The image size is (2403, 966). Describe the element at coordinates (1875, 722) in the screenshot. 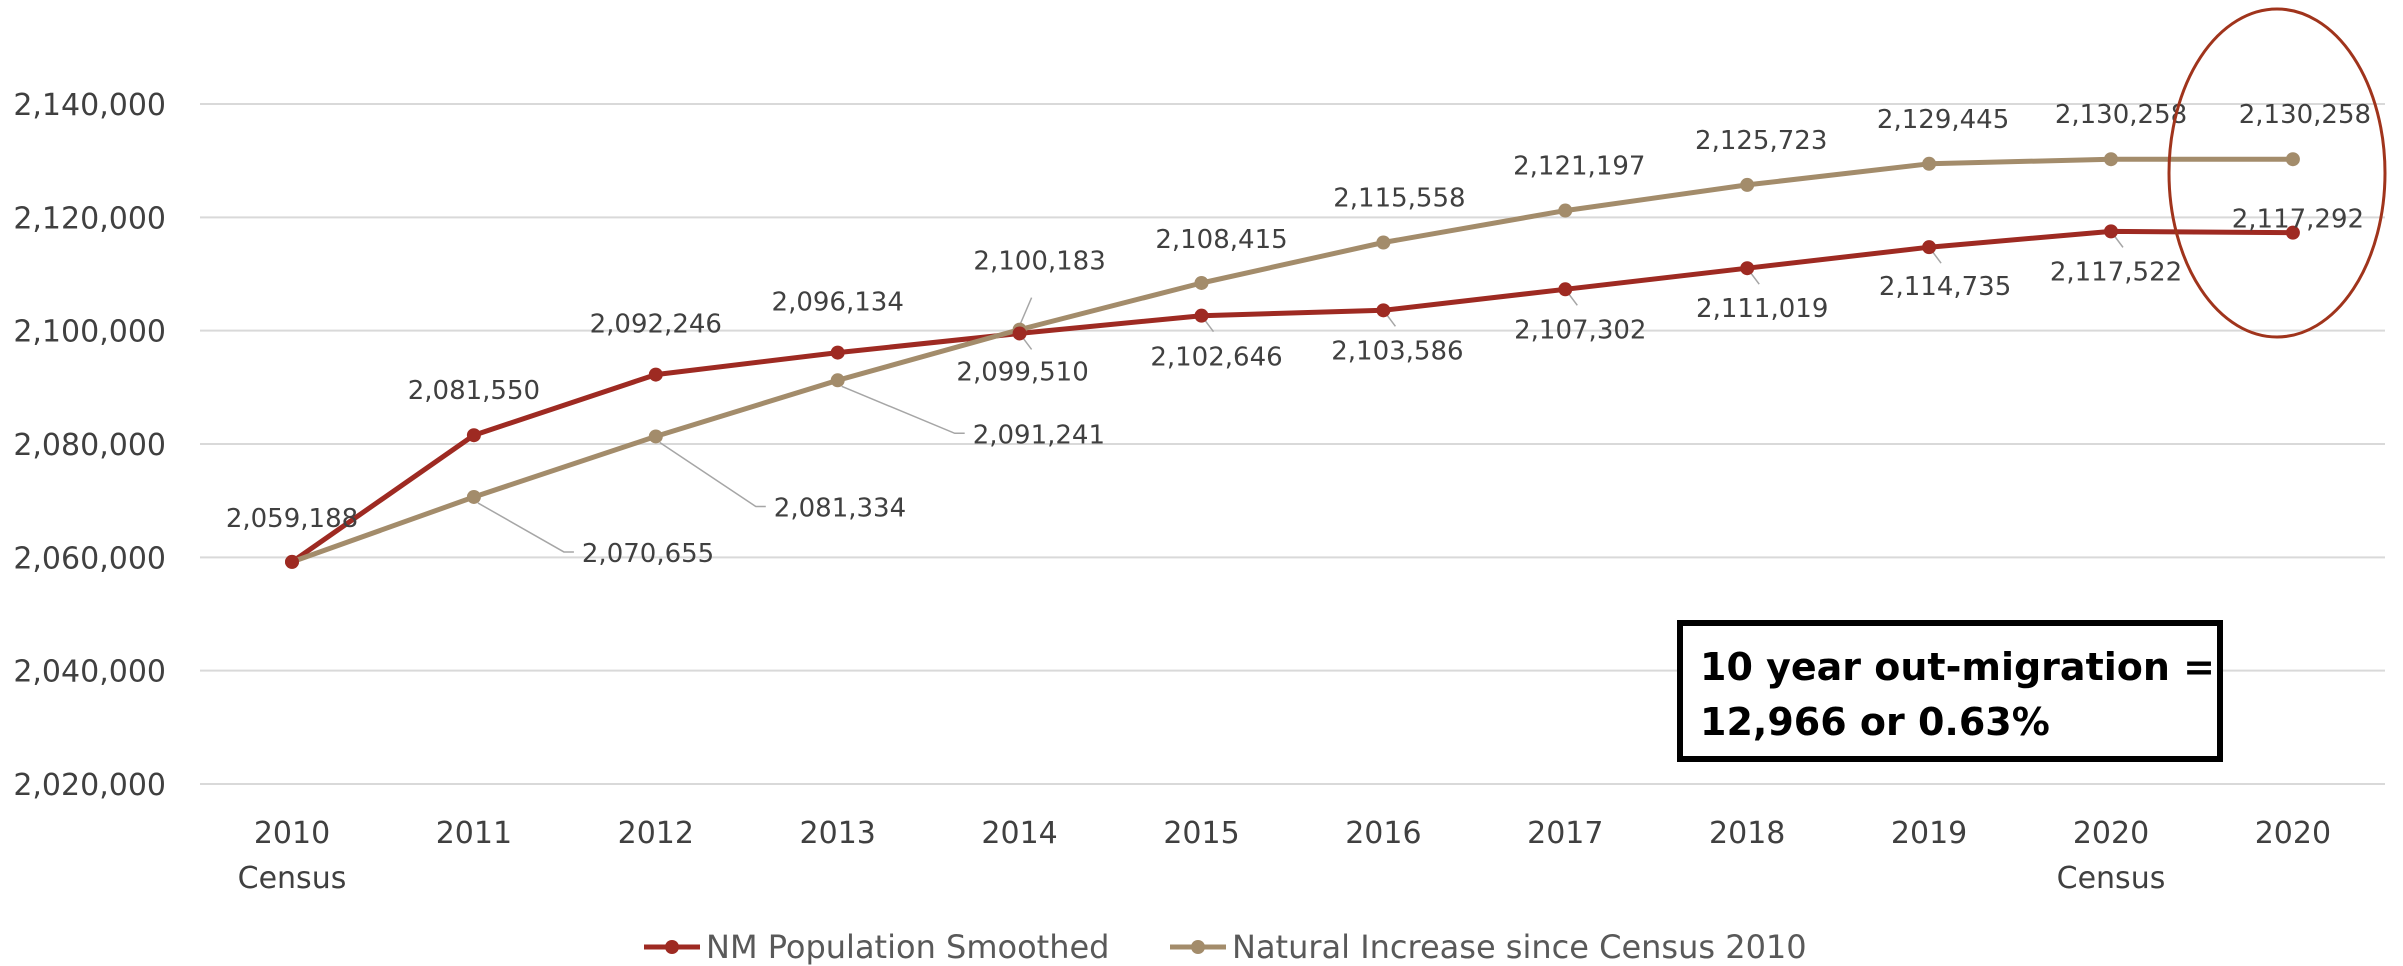

I see `annotation-line-2: 12,966 or 0.63%` at that location.